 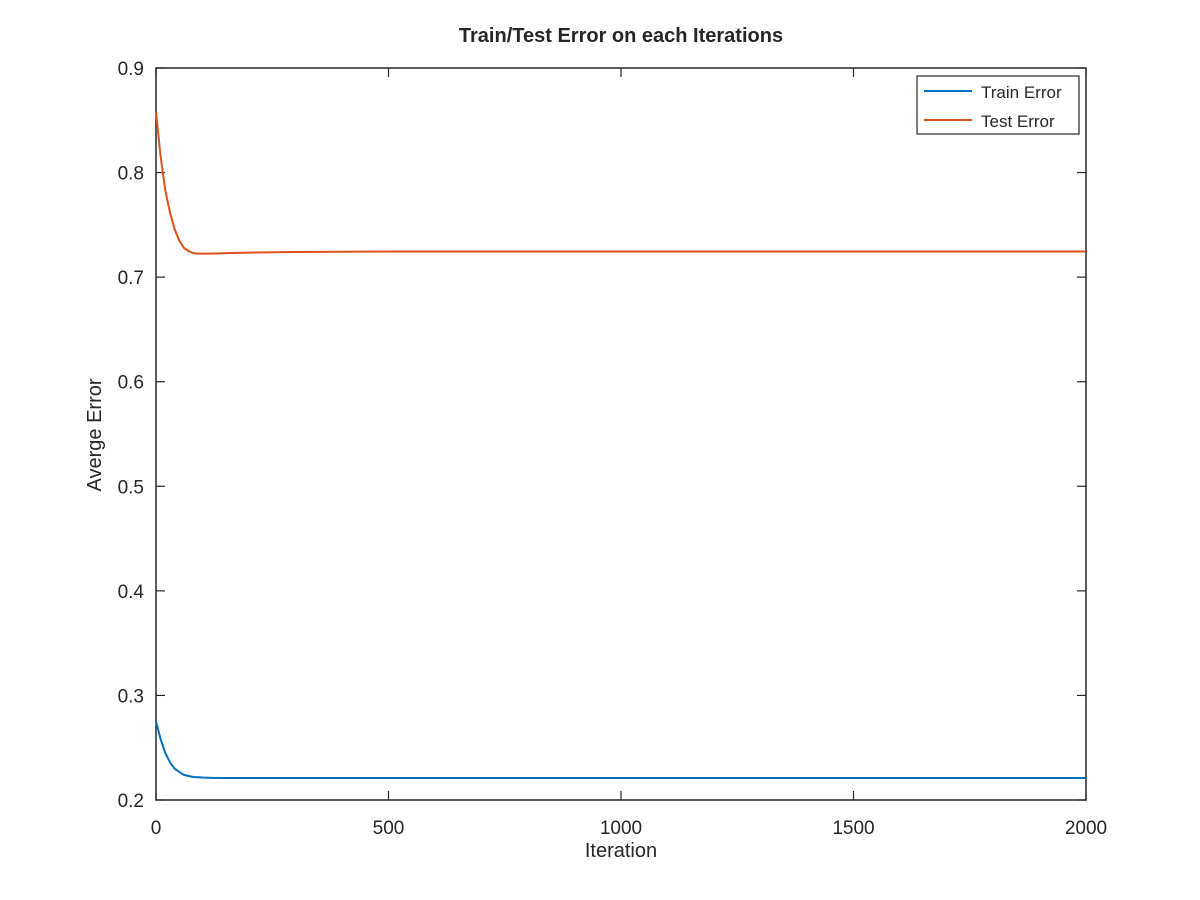 I want to click on x-tick-label: 2000, so click(x=1086, y=828).